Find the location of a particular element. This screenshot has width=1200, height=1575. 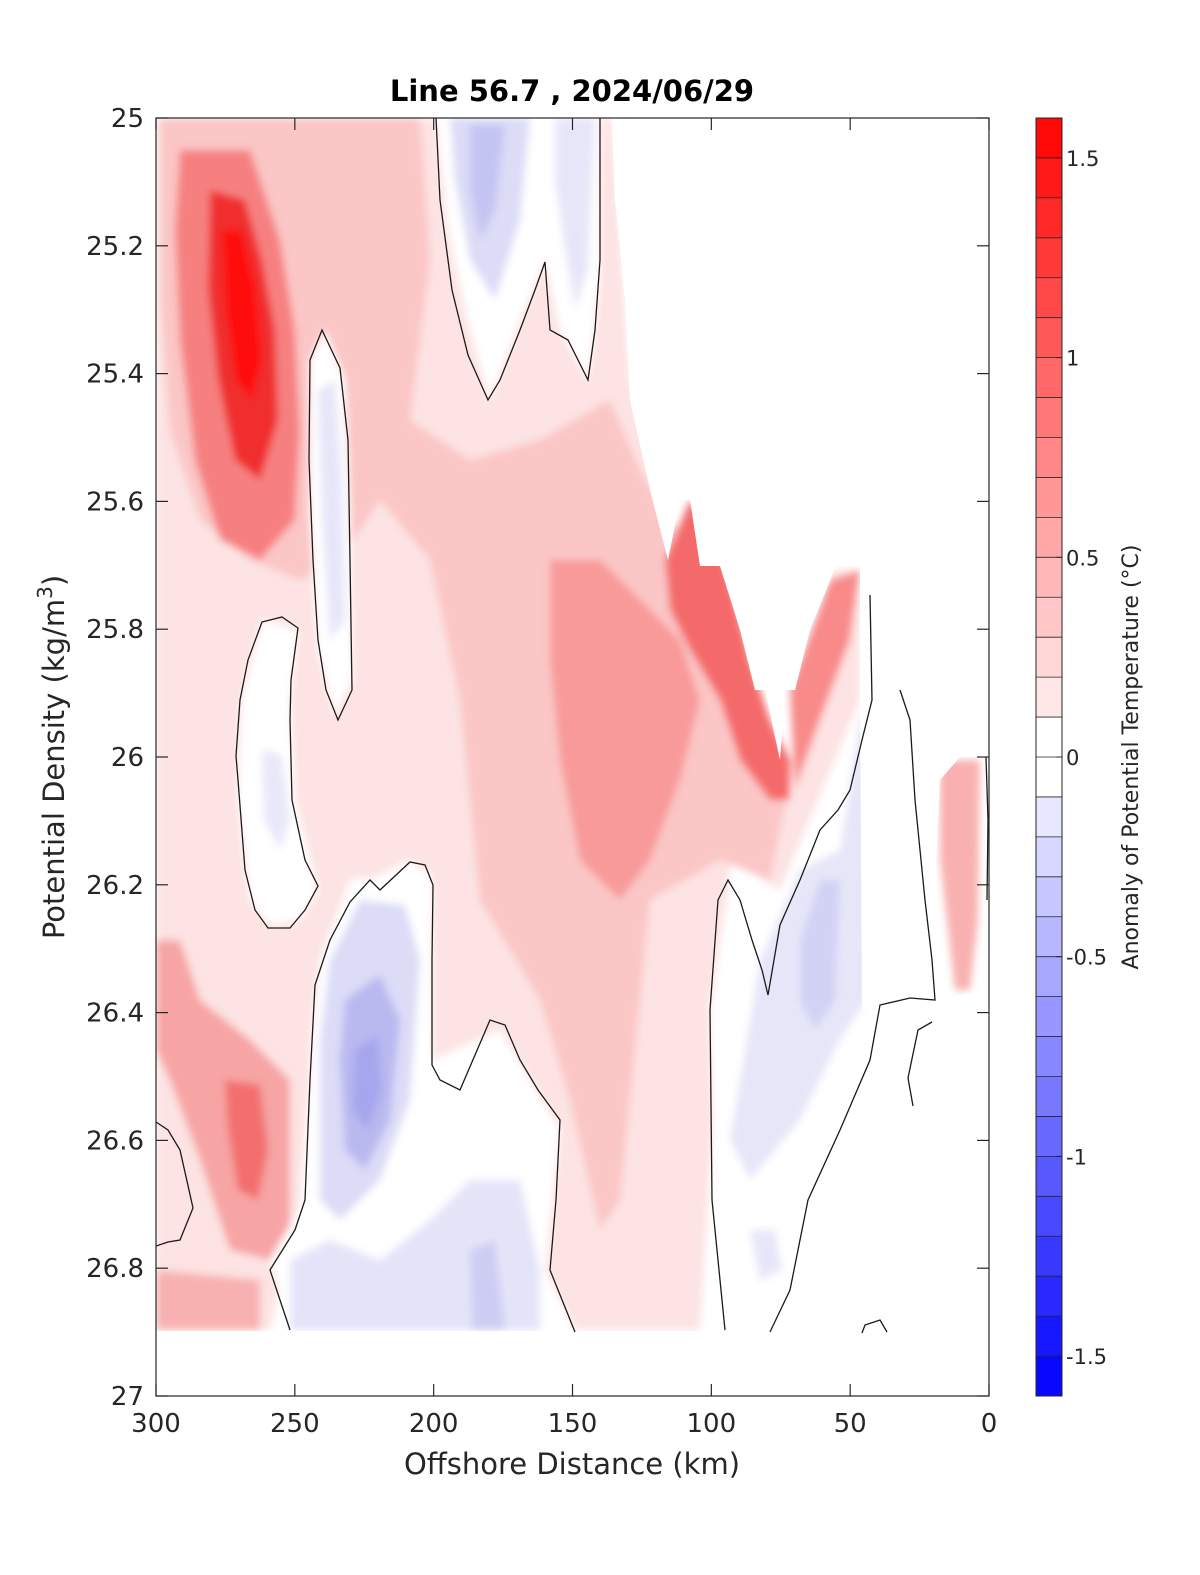

colorbar-label: Anomaly of Potential Temperature (°C) is located at coordinates (1131, 757).